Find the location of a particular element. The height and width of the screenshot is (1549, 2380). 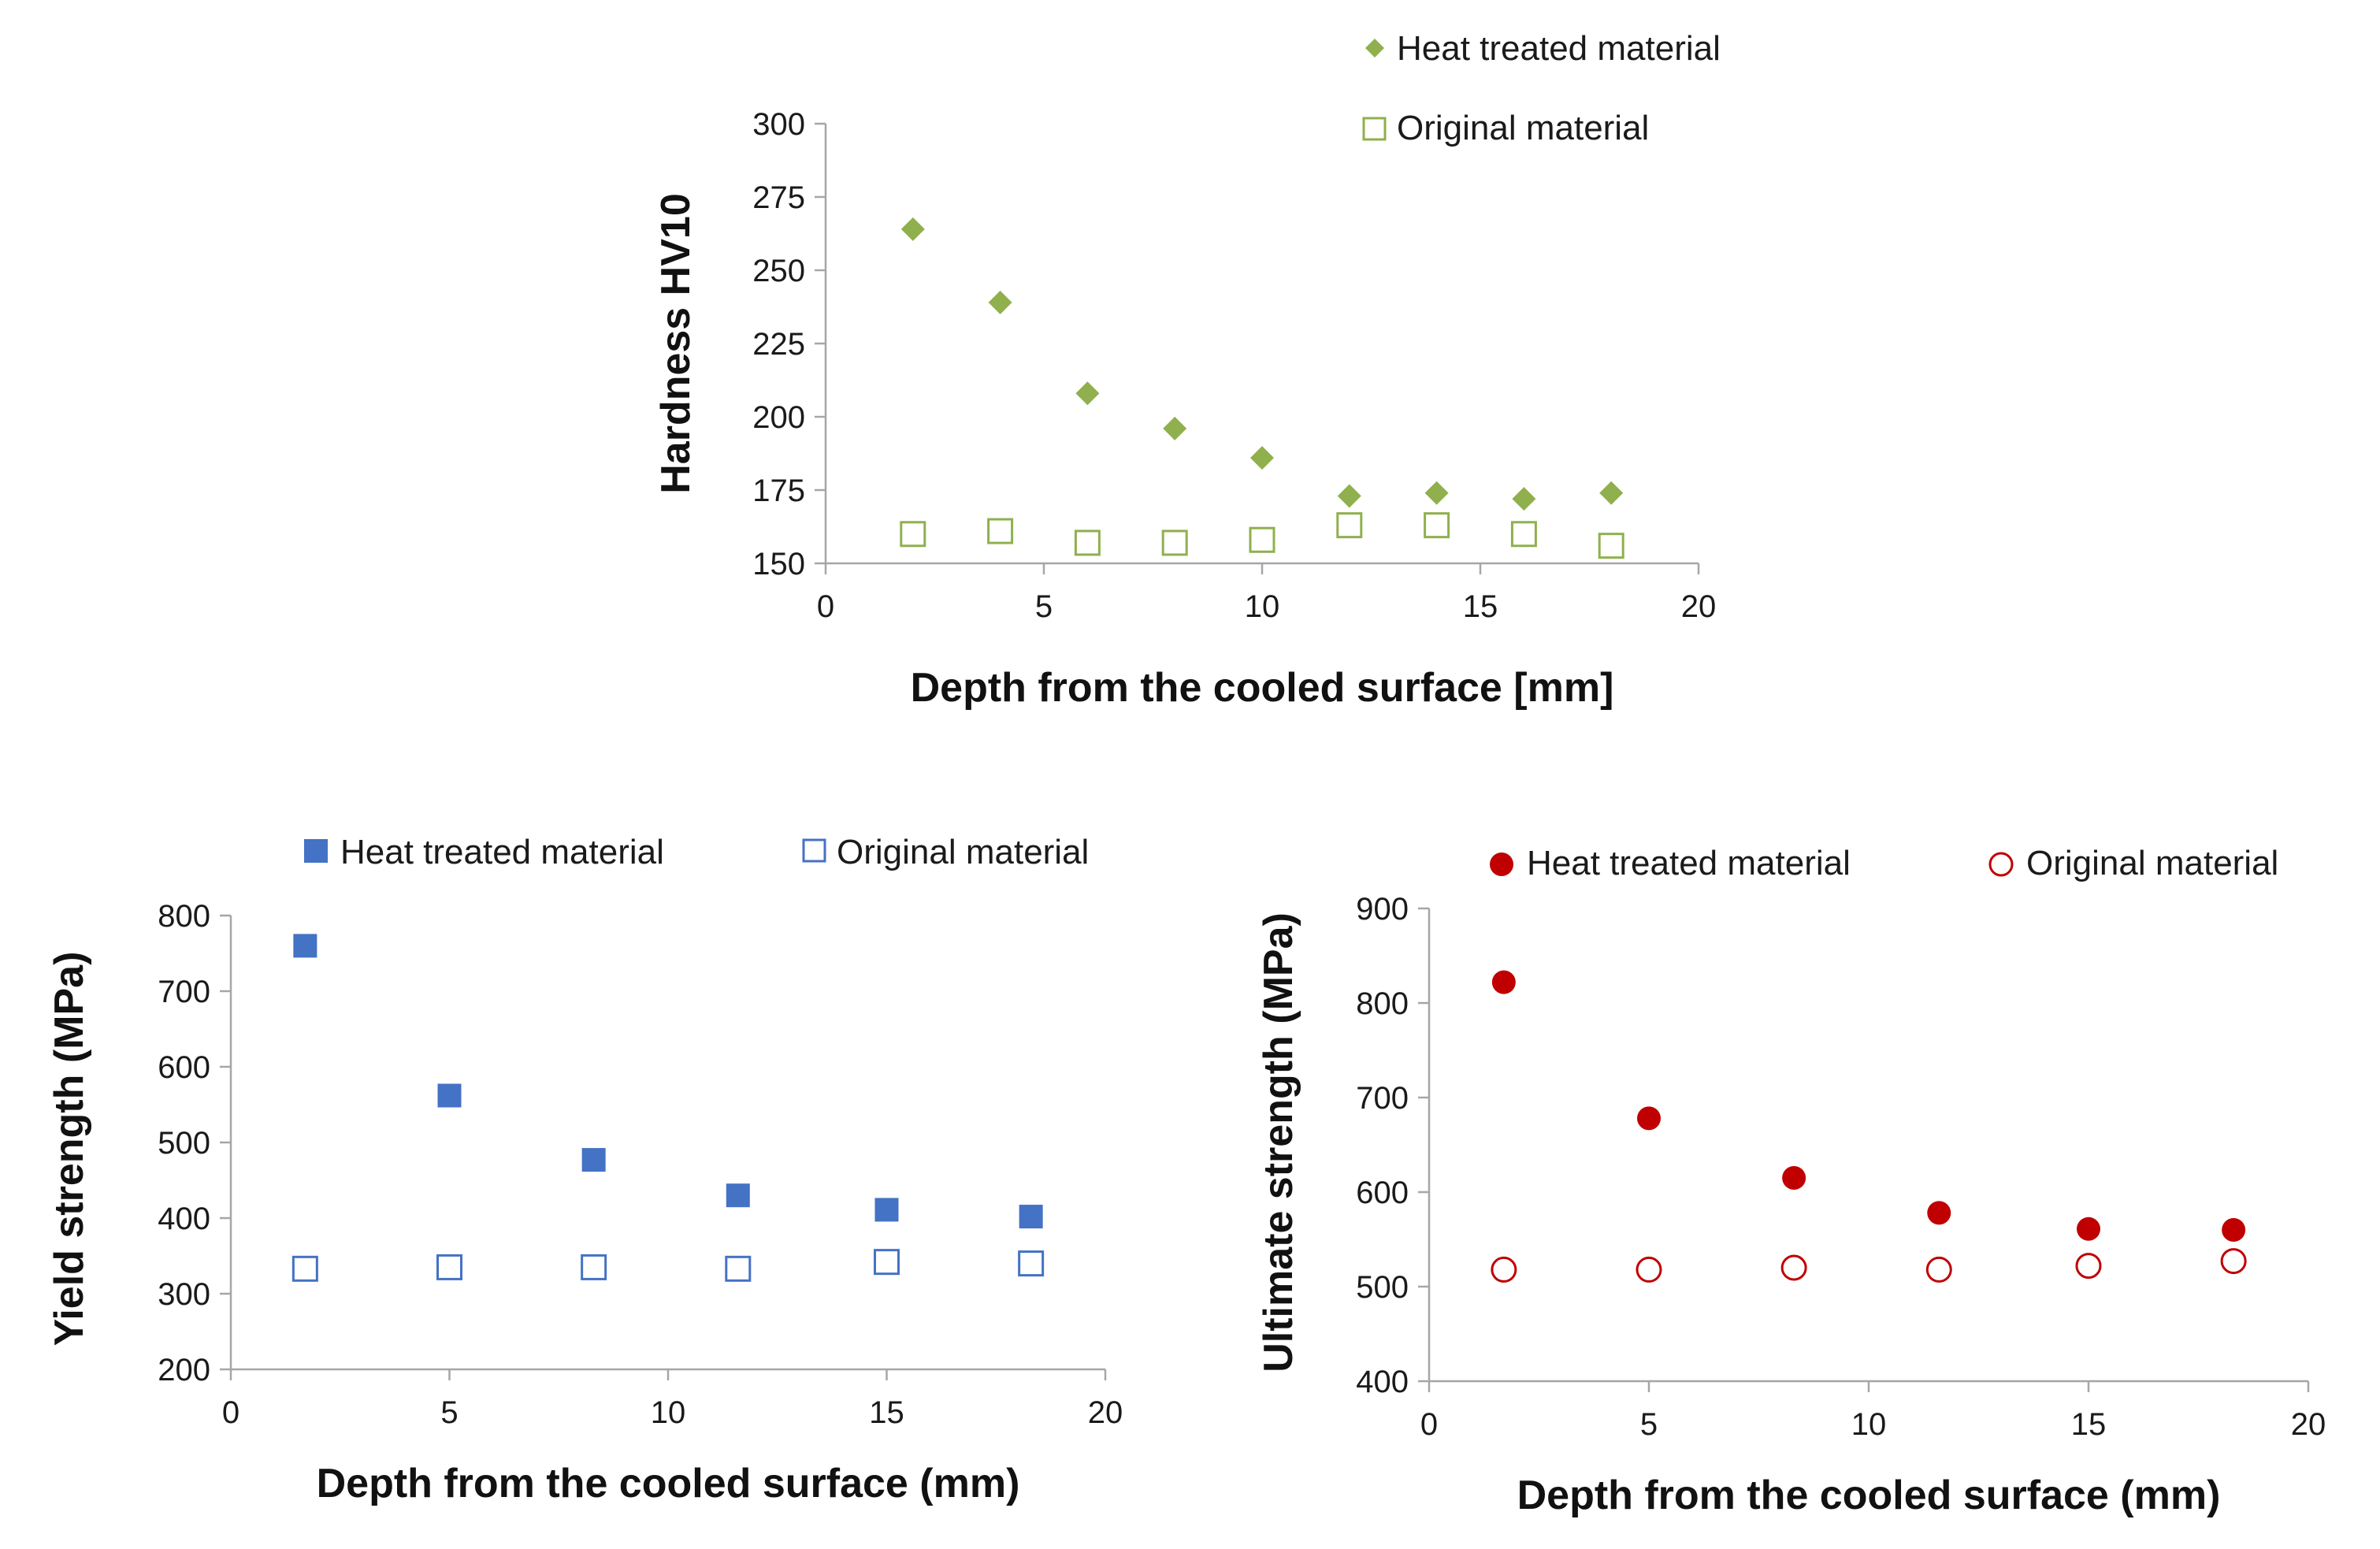

yield-x-tick-label: 20 is located at coordinates (1105, 1413).